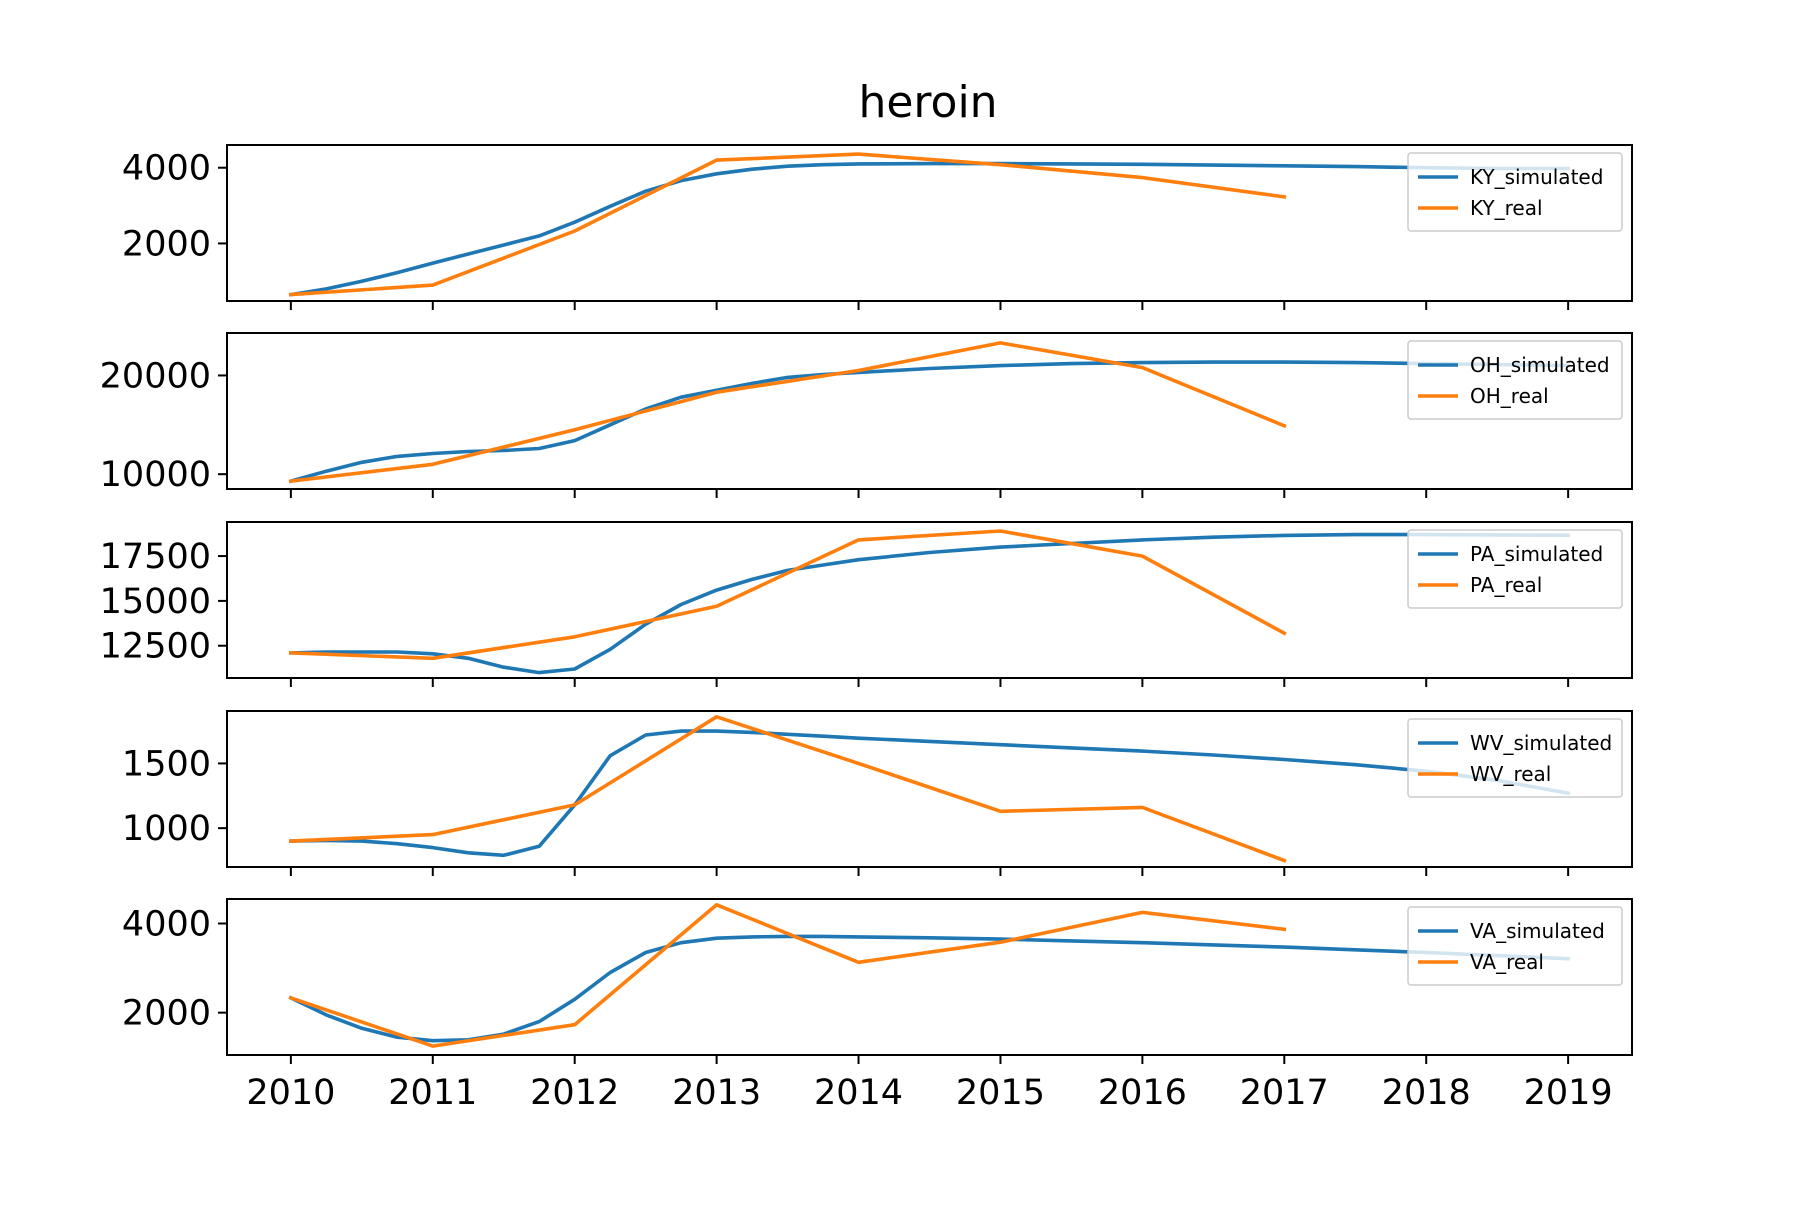 The height and width of the screenshot is (1205, 1800). What do you see at coordinates (1541, 743) in the screenshot?
I see `legend-label: WV_simulated` at bounding box center [1541, 743].